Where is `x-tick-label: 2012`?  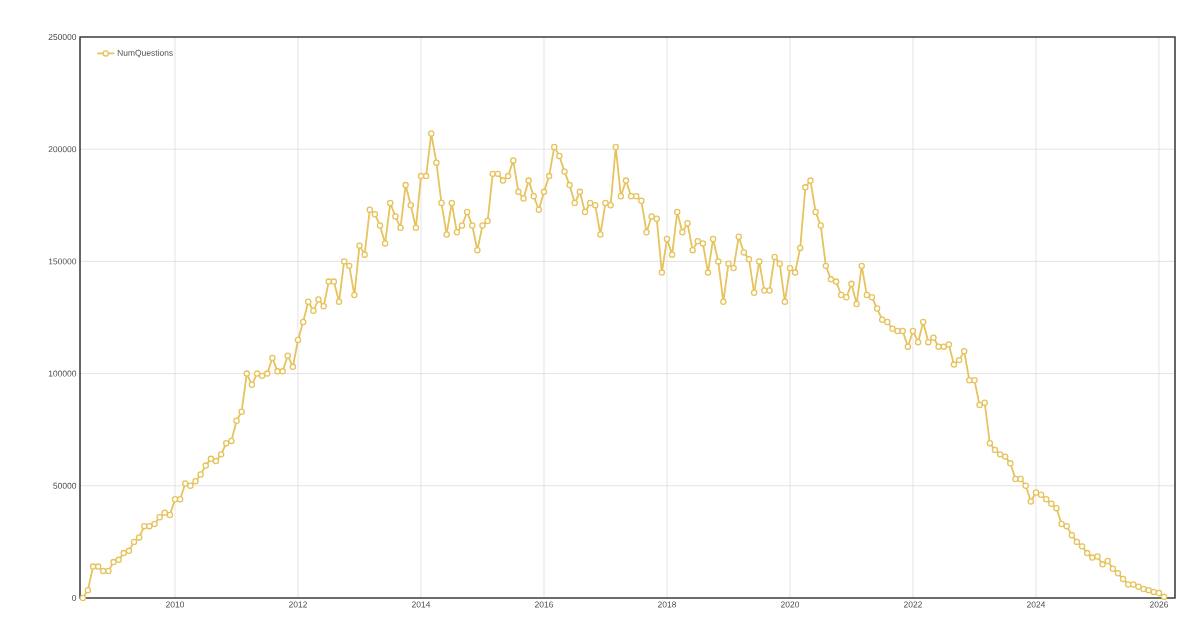 x-tick-label: 2012 is located at coordinates (298, 604).